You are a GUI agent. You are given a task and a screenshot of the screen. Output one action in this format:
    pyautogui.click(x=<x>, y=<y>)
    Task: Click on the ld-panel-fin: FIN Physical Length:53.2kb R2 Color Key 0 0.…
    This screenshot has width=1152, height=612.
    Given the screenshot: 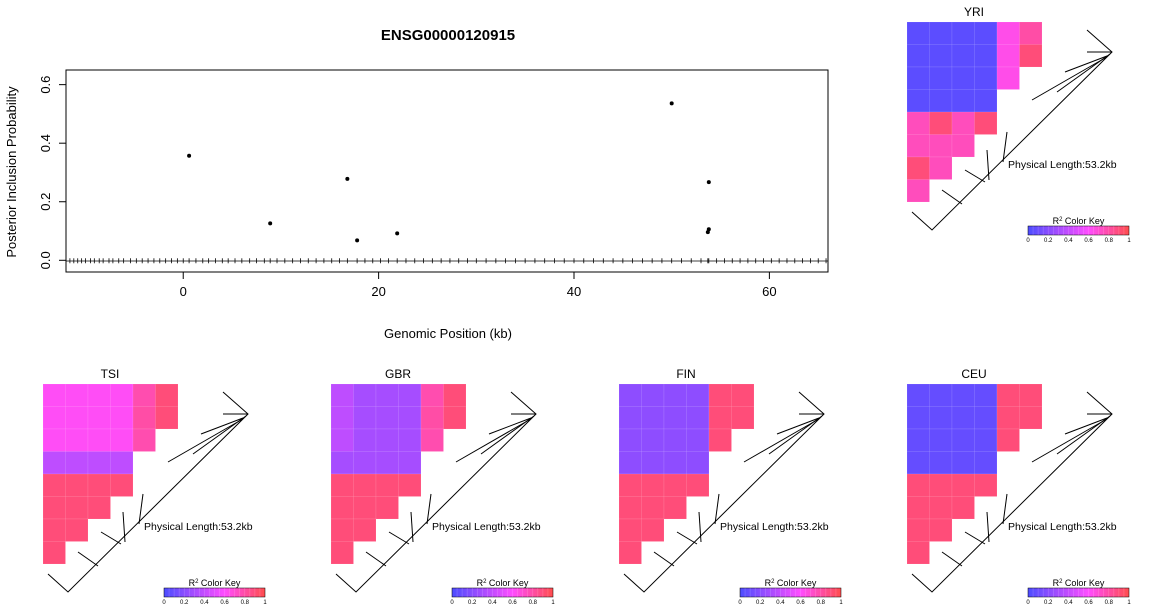 What is the action you would take?
    pyautogui.click(x=730, y=486)
    